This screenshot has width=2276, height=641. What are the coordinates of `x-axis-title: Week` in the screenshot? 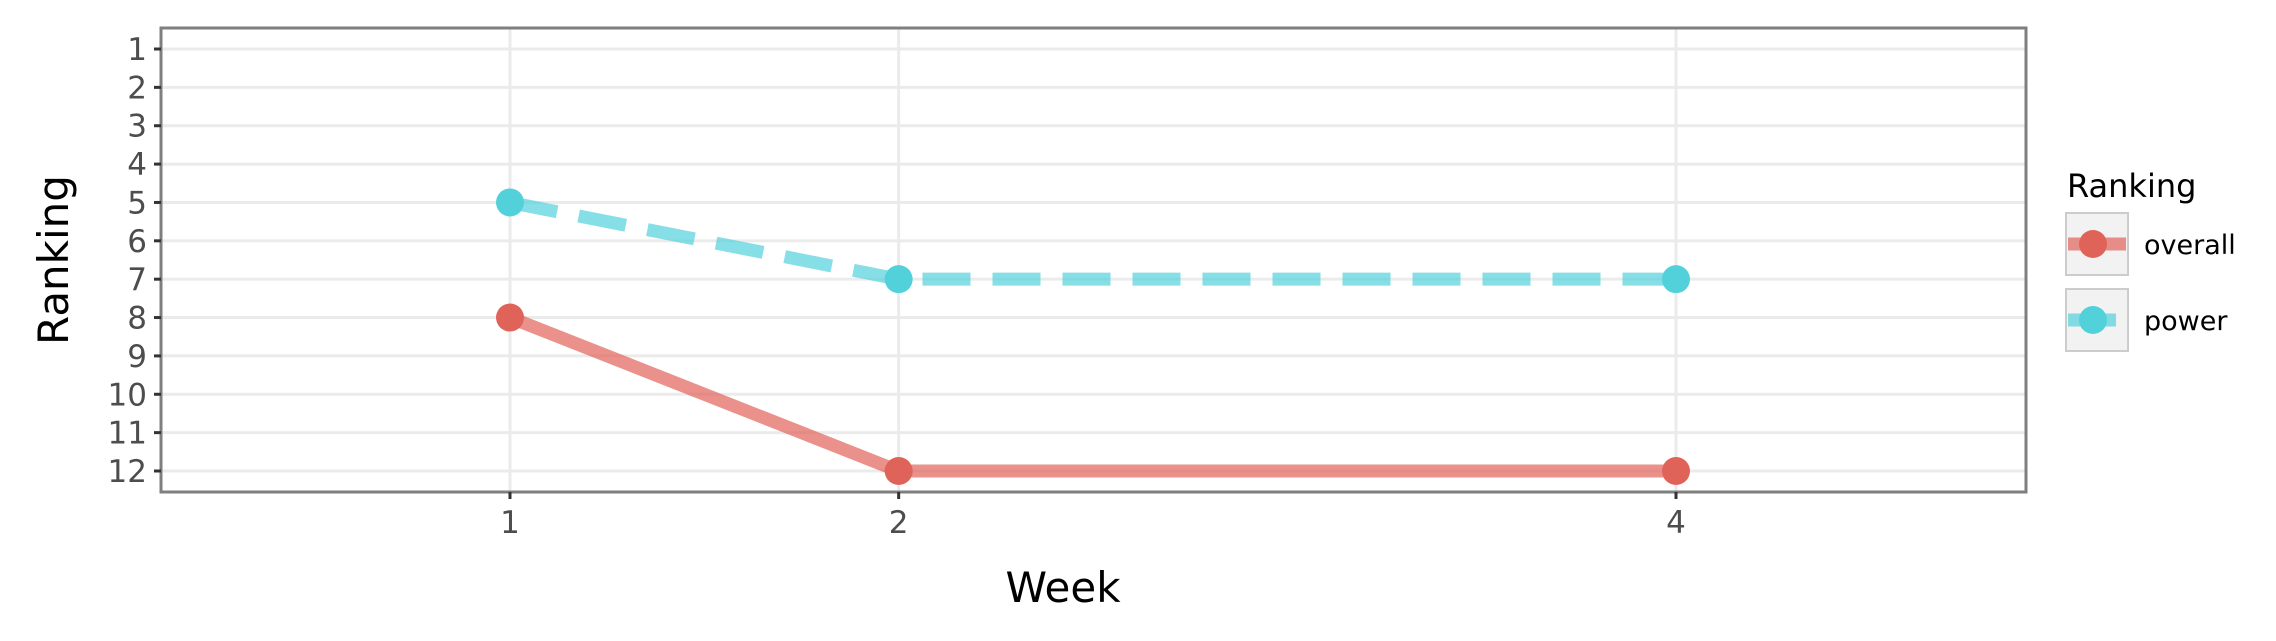 It's located at (1063, 587).